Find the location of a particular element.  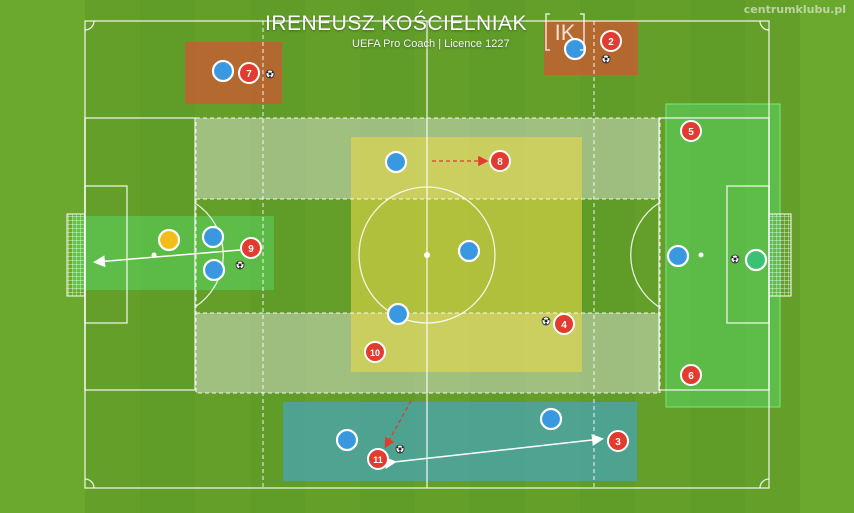

red-player-8: 8 is located at coordinates (500, 161).